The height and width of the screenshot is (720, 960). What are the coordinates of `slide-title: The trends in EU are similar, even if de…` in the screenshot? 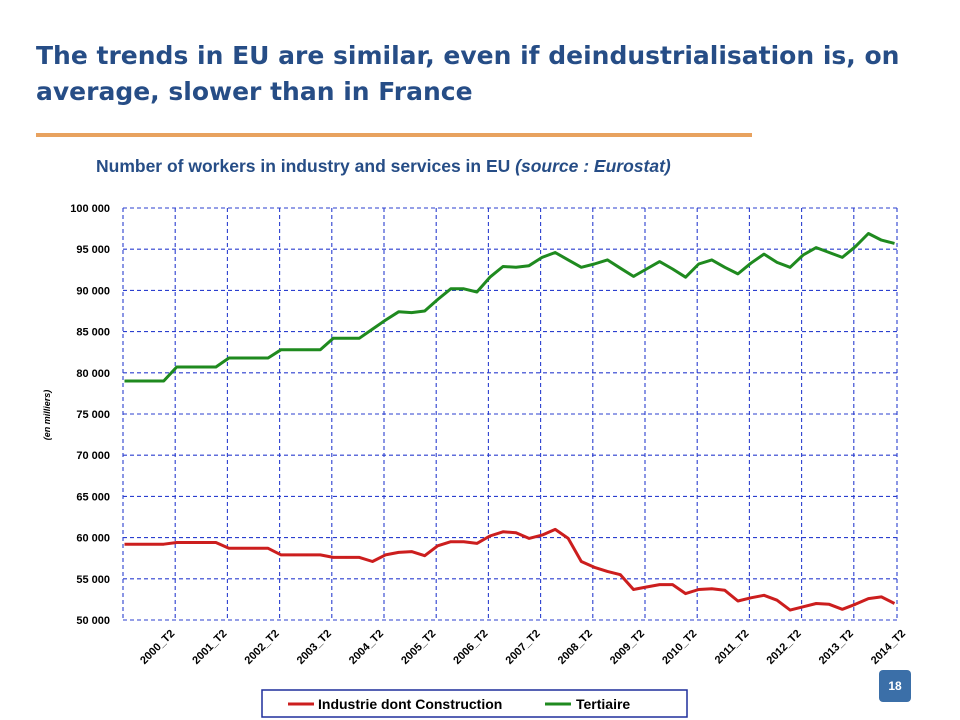 It's located at (468, 73).